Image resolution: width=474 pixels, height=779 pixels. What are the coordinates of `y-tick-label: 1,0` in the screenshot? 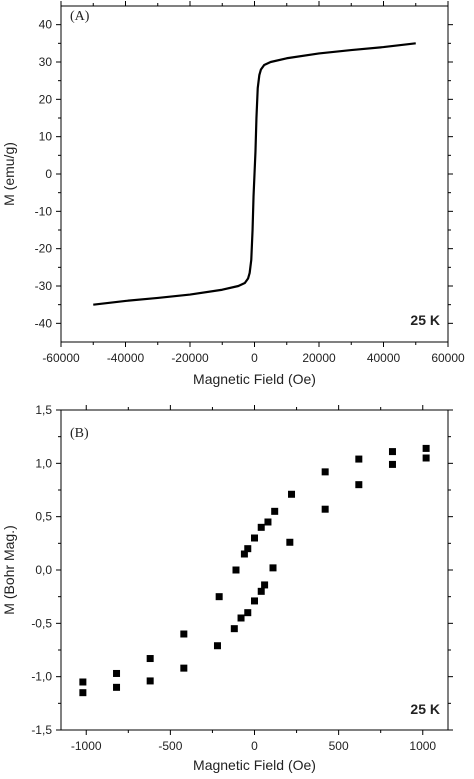 It's located at (43, 463).